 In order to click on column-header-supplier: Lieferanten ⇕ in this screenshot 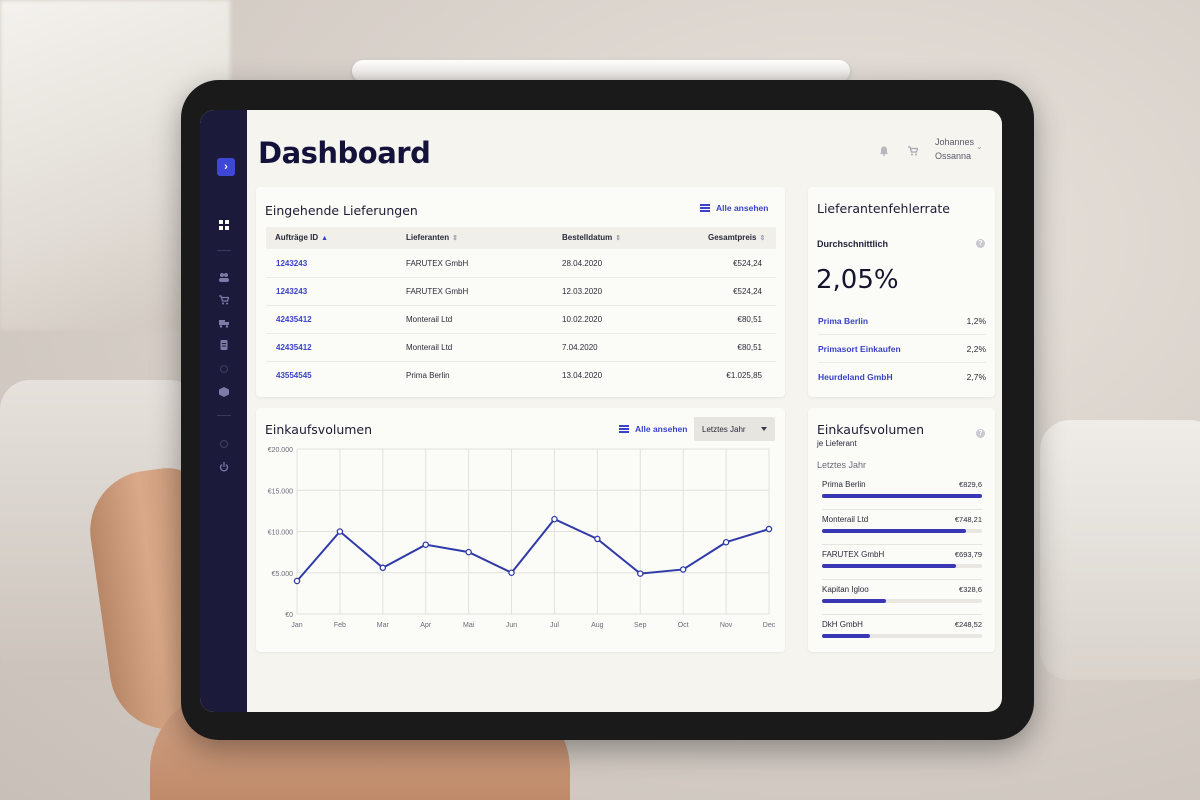, I will do `click(432, 237)`.